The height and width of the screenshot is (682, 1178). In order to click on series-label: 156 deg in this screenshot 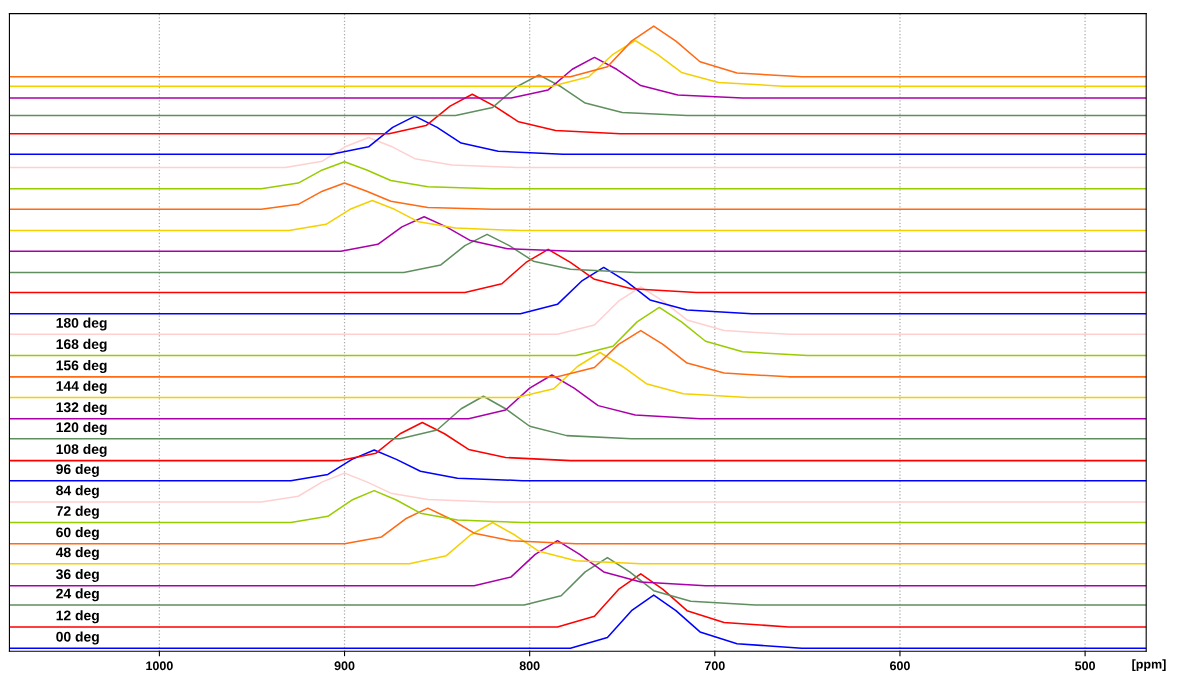, I will do `click(81, 367)`.